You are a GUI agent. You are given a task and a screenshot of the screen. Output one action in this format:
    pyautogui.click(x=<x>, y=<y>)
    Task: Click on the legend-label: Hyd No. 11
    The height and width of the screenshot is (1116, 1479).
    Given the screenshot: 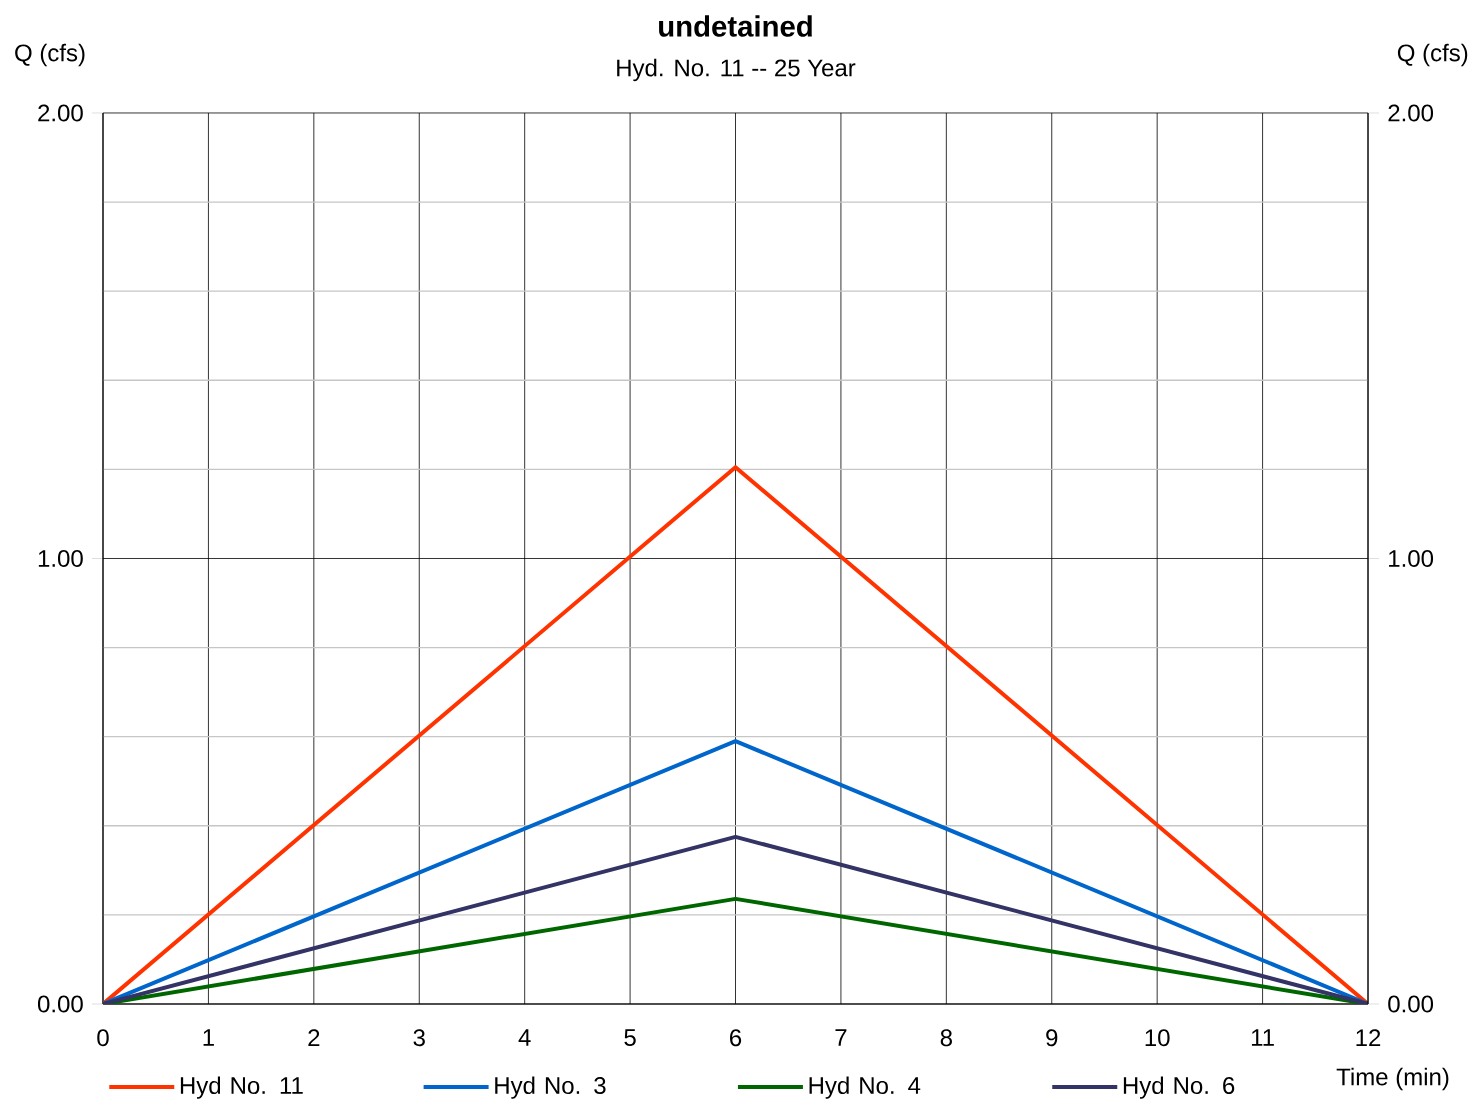 What is the action you would take?
    pyautogui.click(x=241, y=1087)
    